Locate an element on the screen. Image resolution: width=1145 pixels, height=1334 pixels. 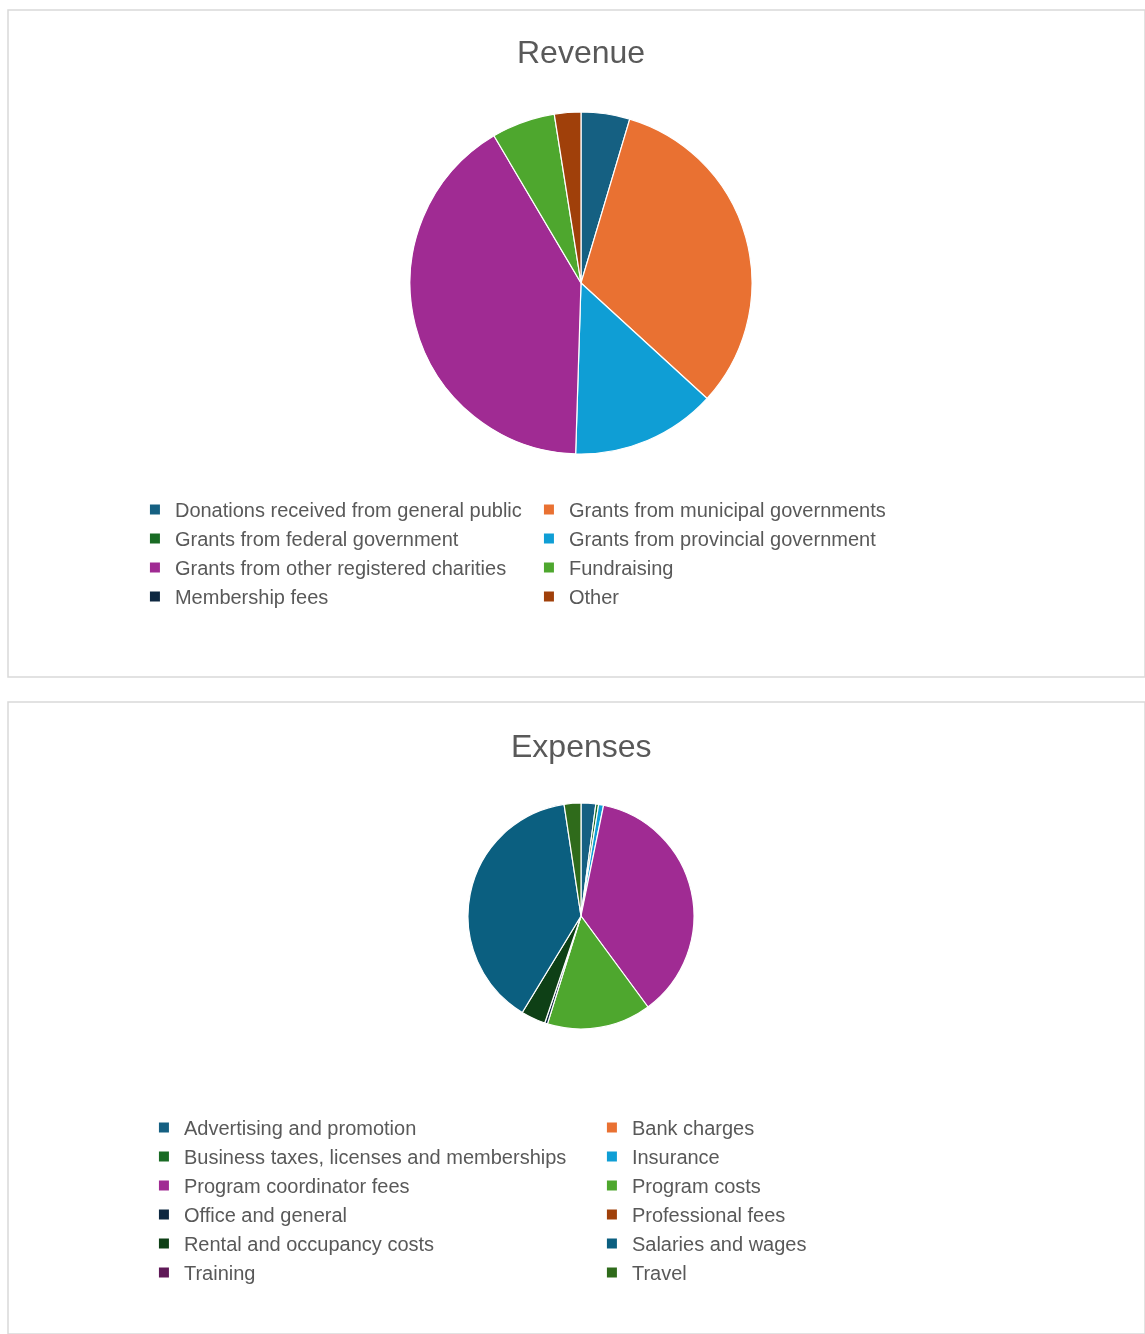
legend-label: Program coordinator fees is located at coordinates (296, 1186).